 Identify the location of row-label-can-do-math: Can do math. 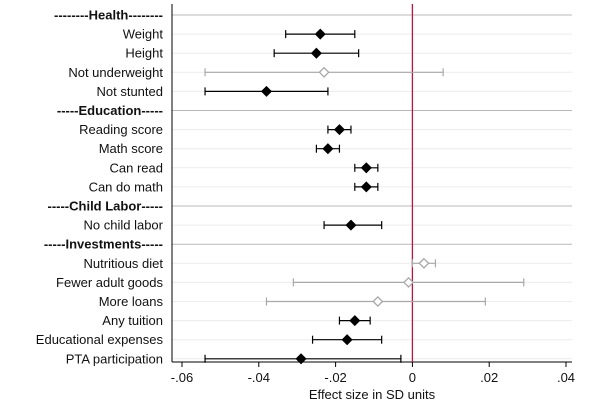
(126, 186).